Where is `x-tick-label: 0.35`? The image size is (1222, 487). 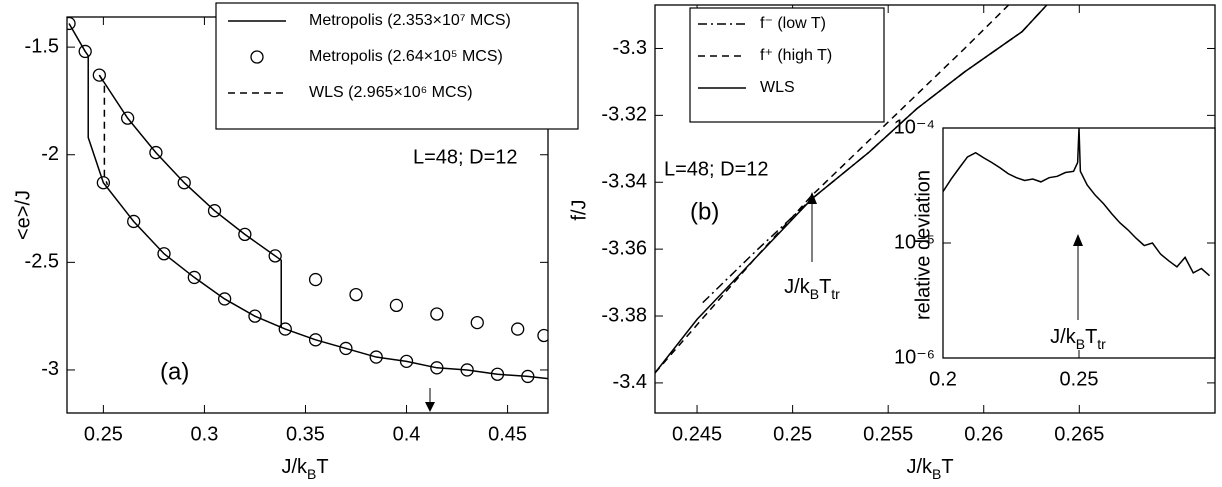 x-tick-label: 0.35 is located at coordinates (305, 434).